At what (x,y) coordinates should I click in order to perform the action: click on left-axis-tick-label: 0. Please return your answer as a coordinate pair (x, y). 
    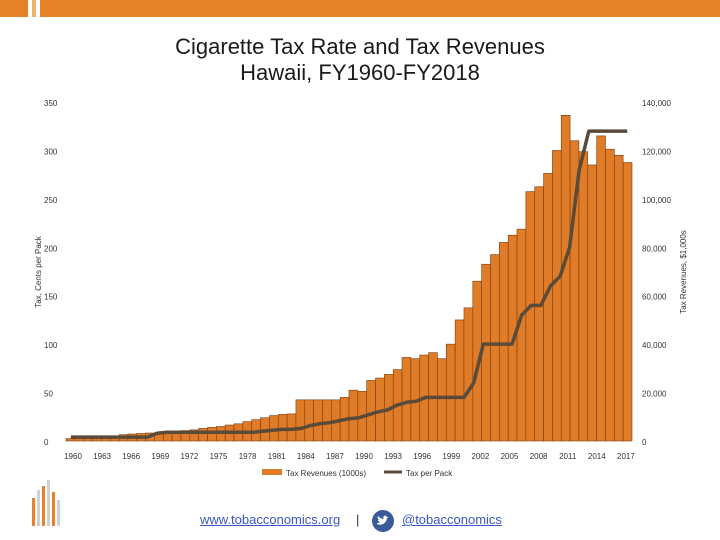
    Looking at the image, I should click on (46, 442).